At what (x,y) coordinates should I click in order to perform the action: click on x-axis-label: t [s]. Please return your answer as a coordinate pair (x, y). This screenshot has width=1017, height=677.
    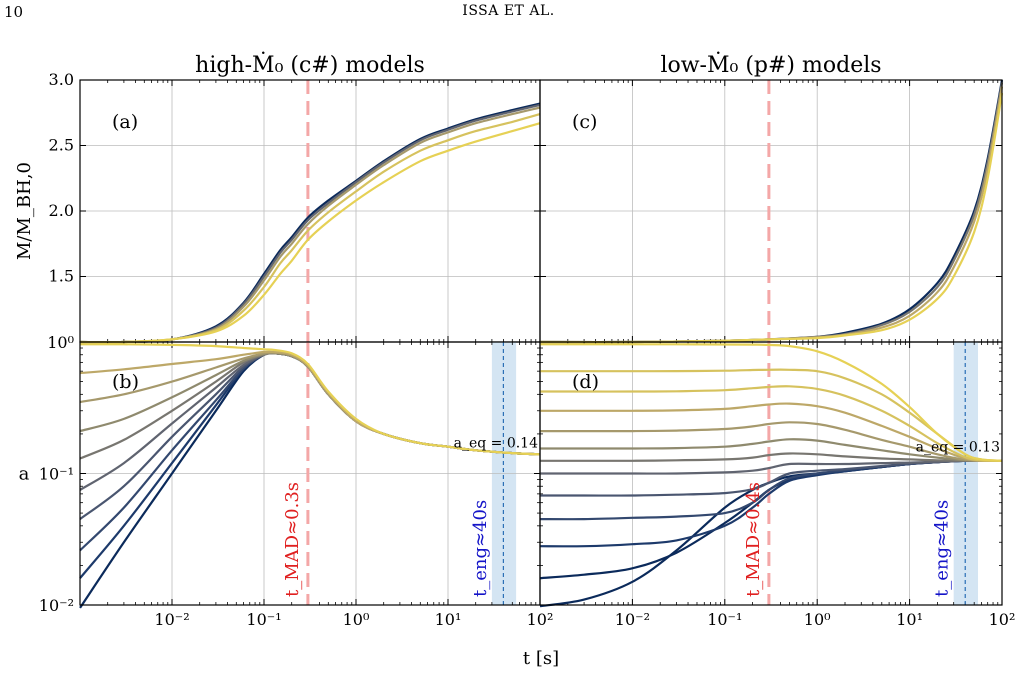
    Looking at the image, I should click on (541, 658).